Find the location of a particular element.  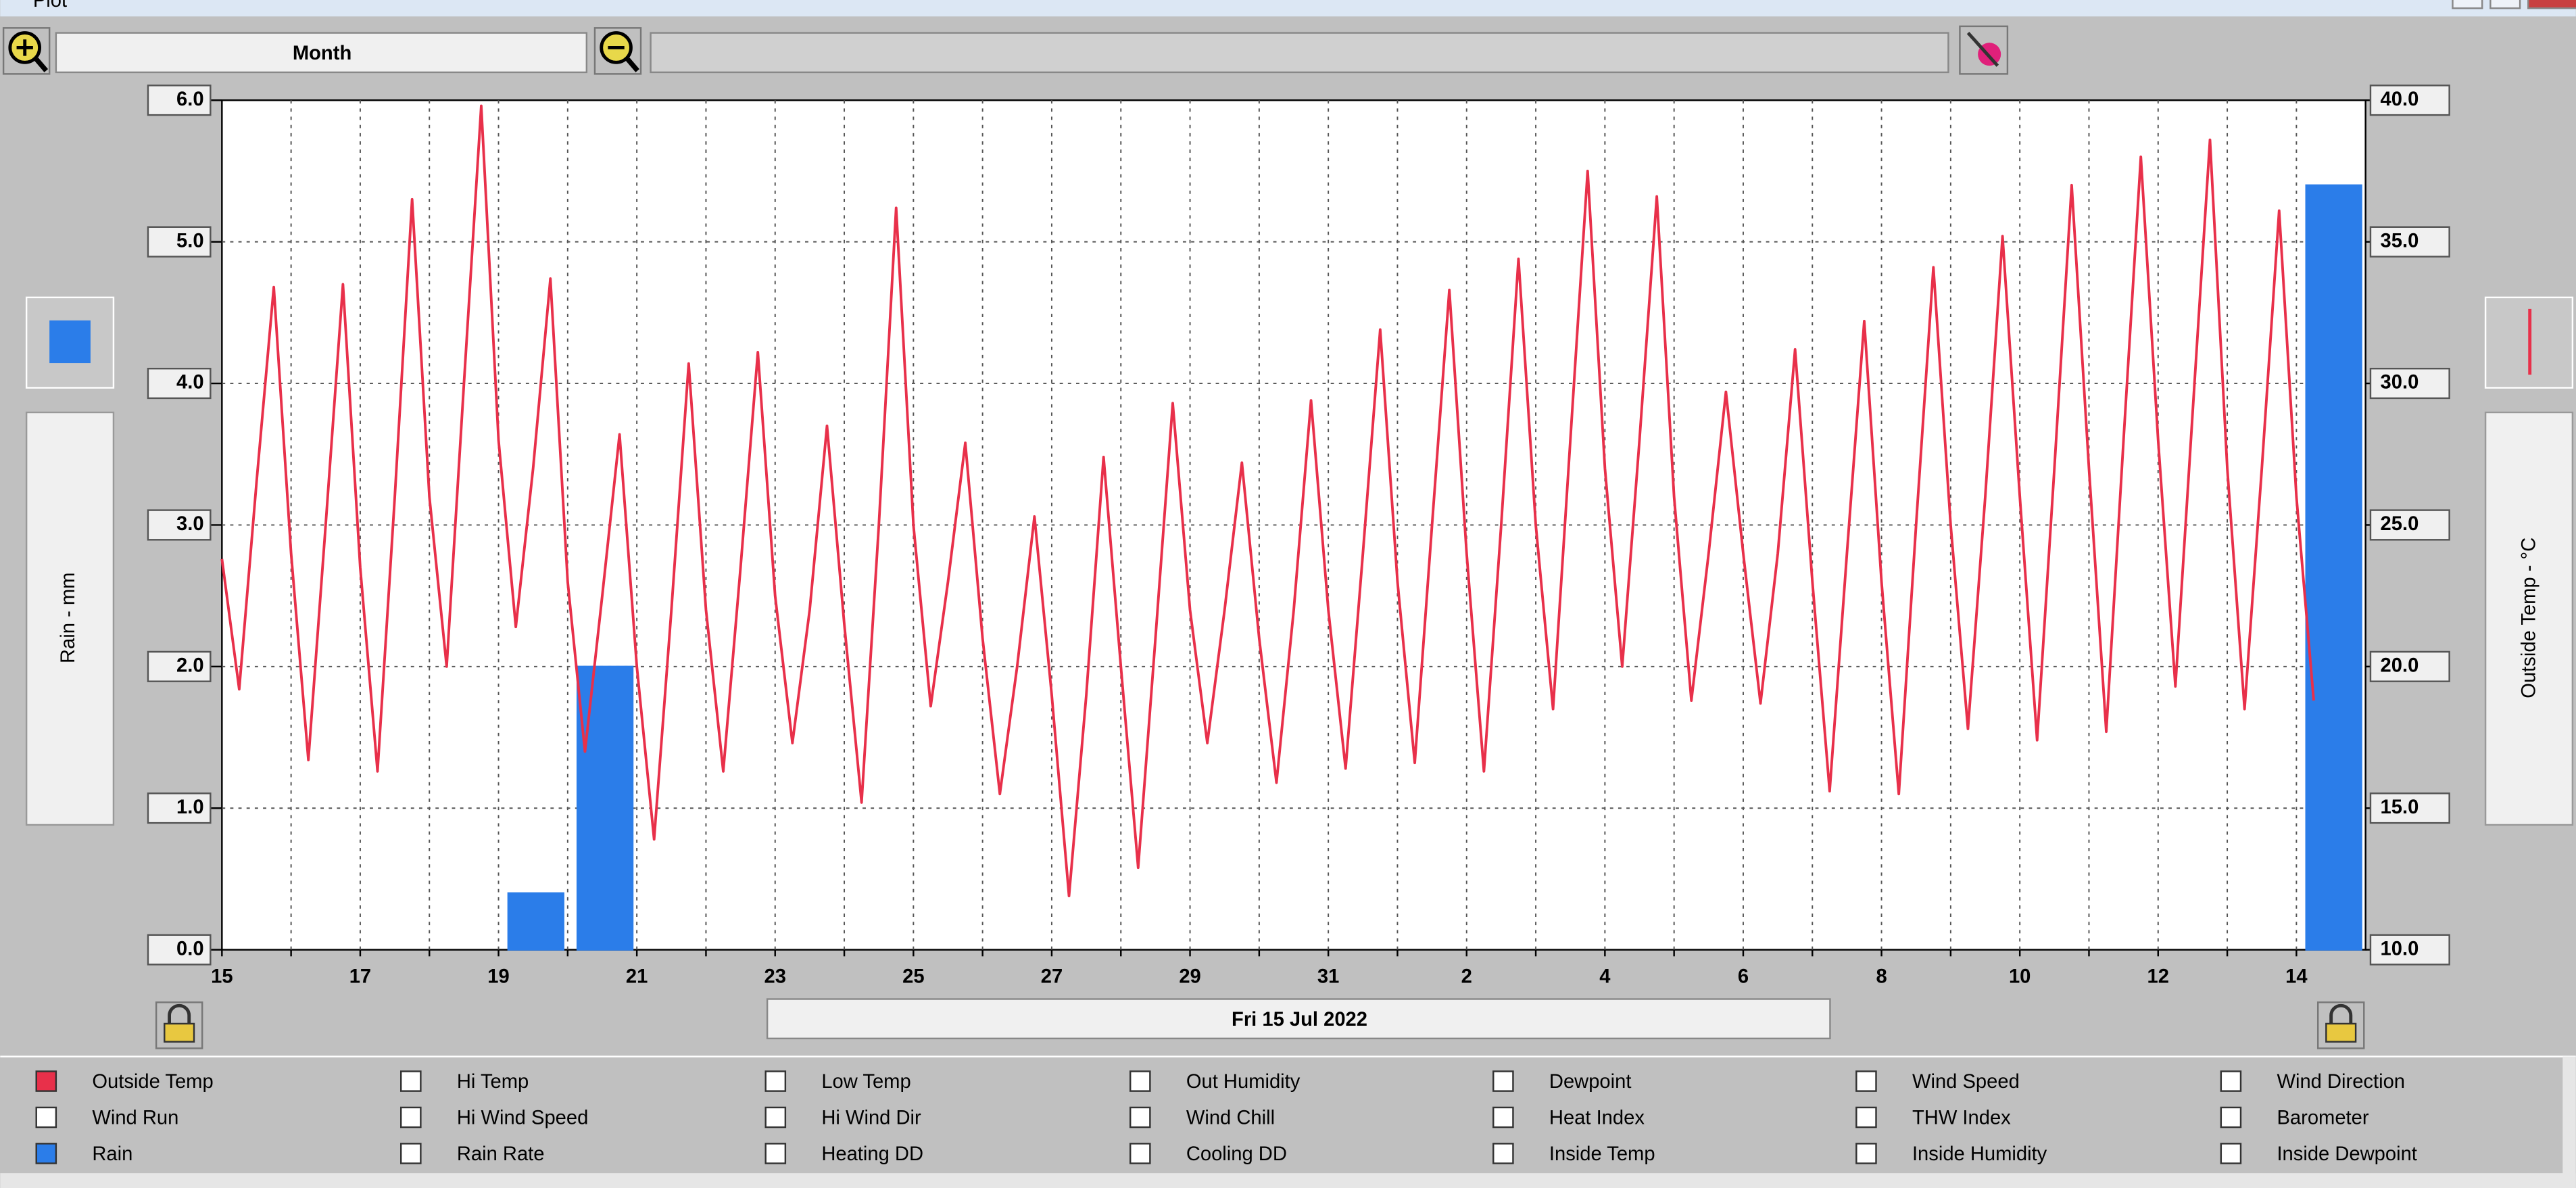

x-tick-label: 8 is located at coordinates (1881, 977).